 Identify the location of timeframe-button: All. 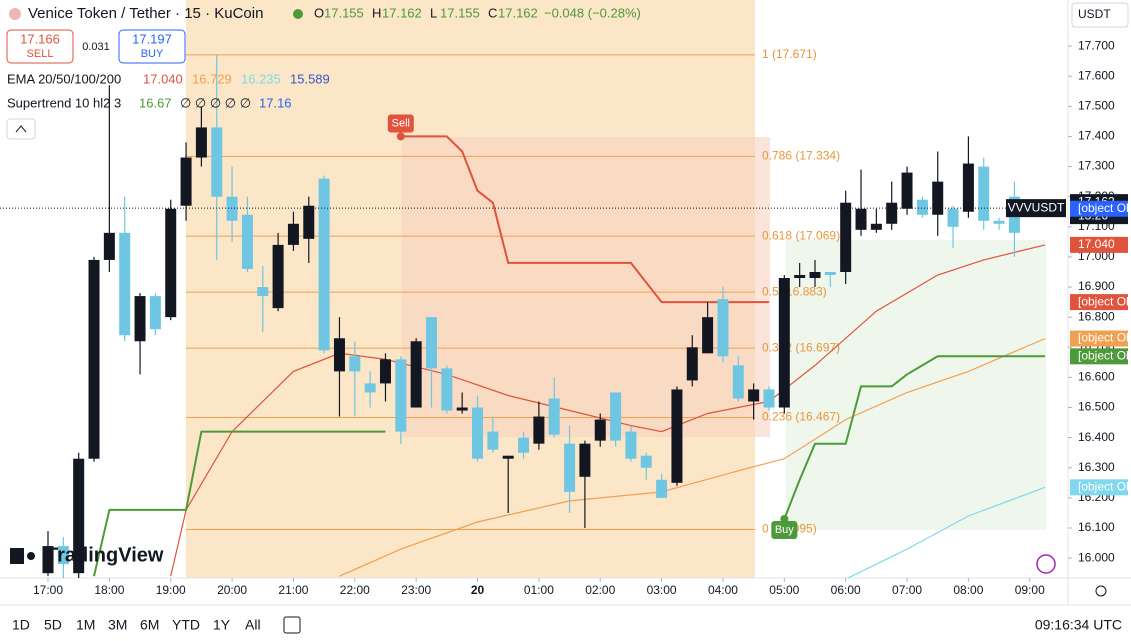
(253, 625).